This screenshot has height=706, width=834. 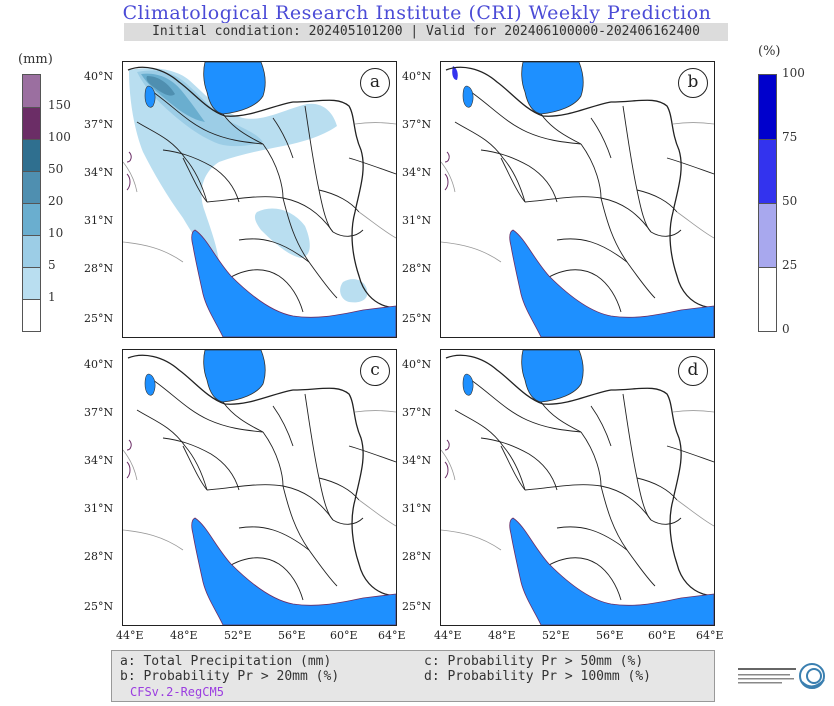 I want to click on province-borders, so click(x=261, y=189).